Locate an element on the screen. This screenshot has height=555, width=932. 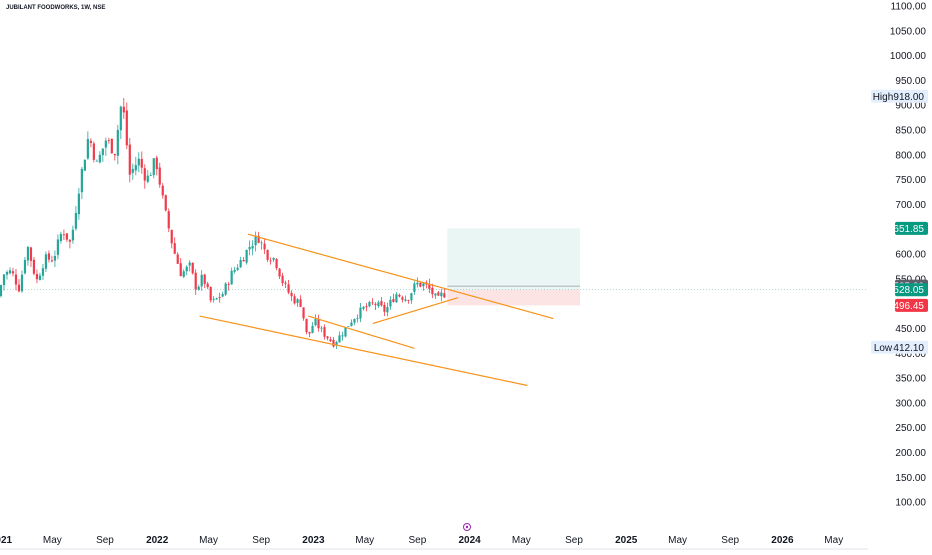
y-tick-label: 900.00 is located at coordinates (910, 106).